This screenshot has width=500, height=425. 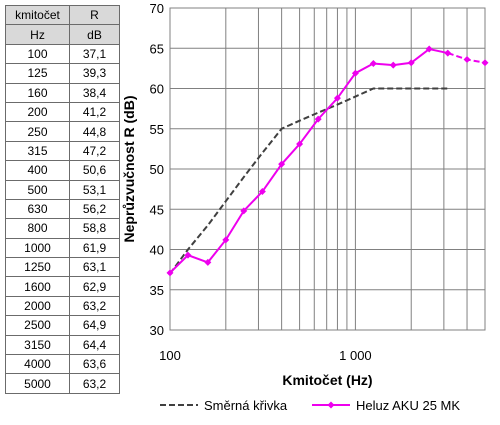 I want to click on table-cell-r: 58,8, so click(x=94, y=228).